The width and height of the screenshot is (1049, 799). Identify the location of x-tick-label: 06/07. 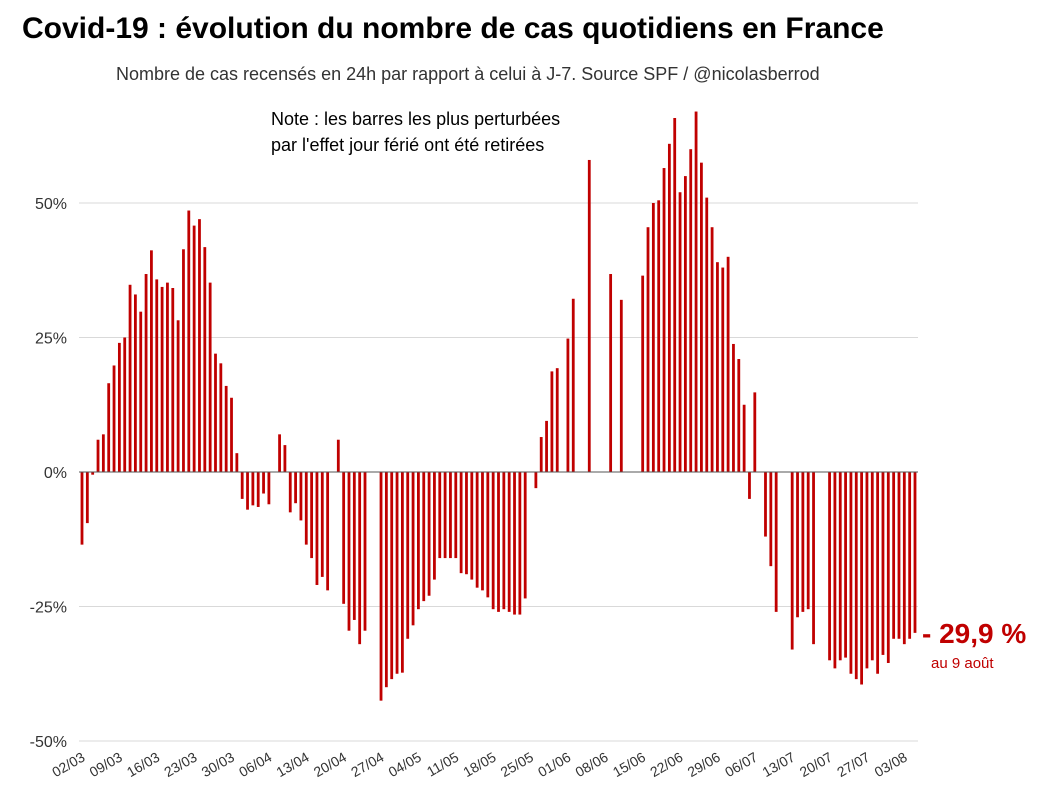
(741, 764).